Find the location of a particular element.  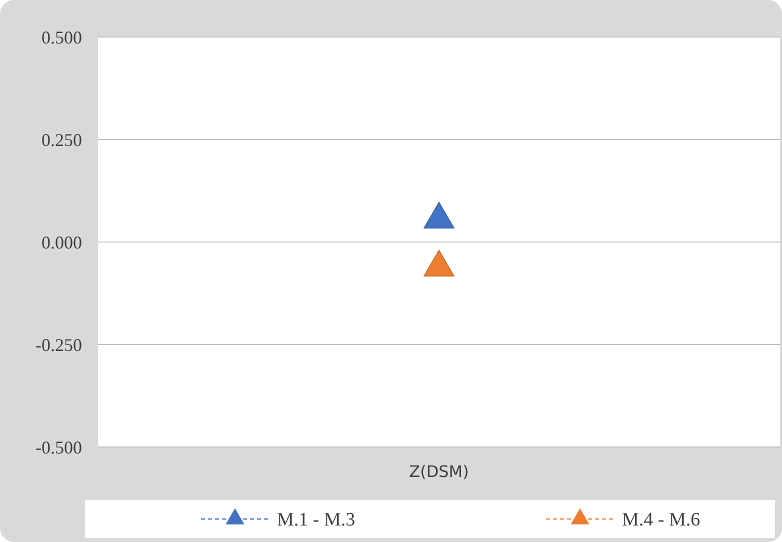

y-tick-label: -0.250 is located at coordinates (59, 344).